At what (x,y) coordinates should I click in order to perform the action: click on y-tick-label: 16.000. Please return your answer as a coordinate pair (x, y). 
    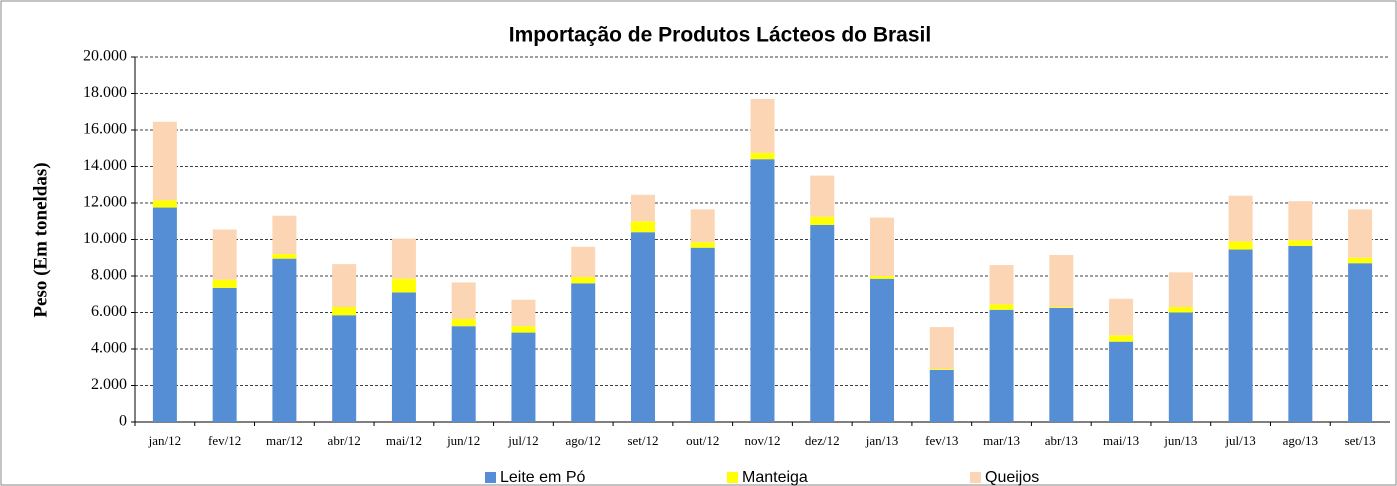
    Looking at the image, I should click on (105, 129).